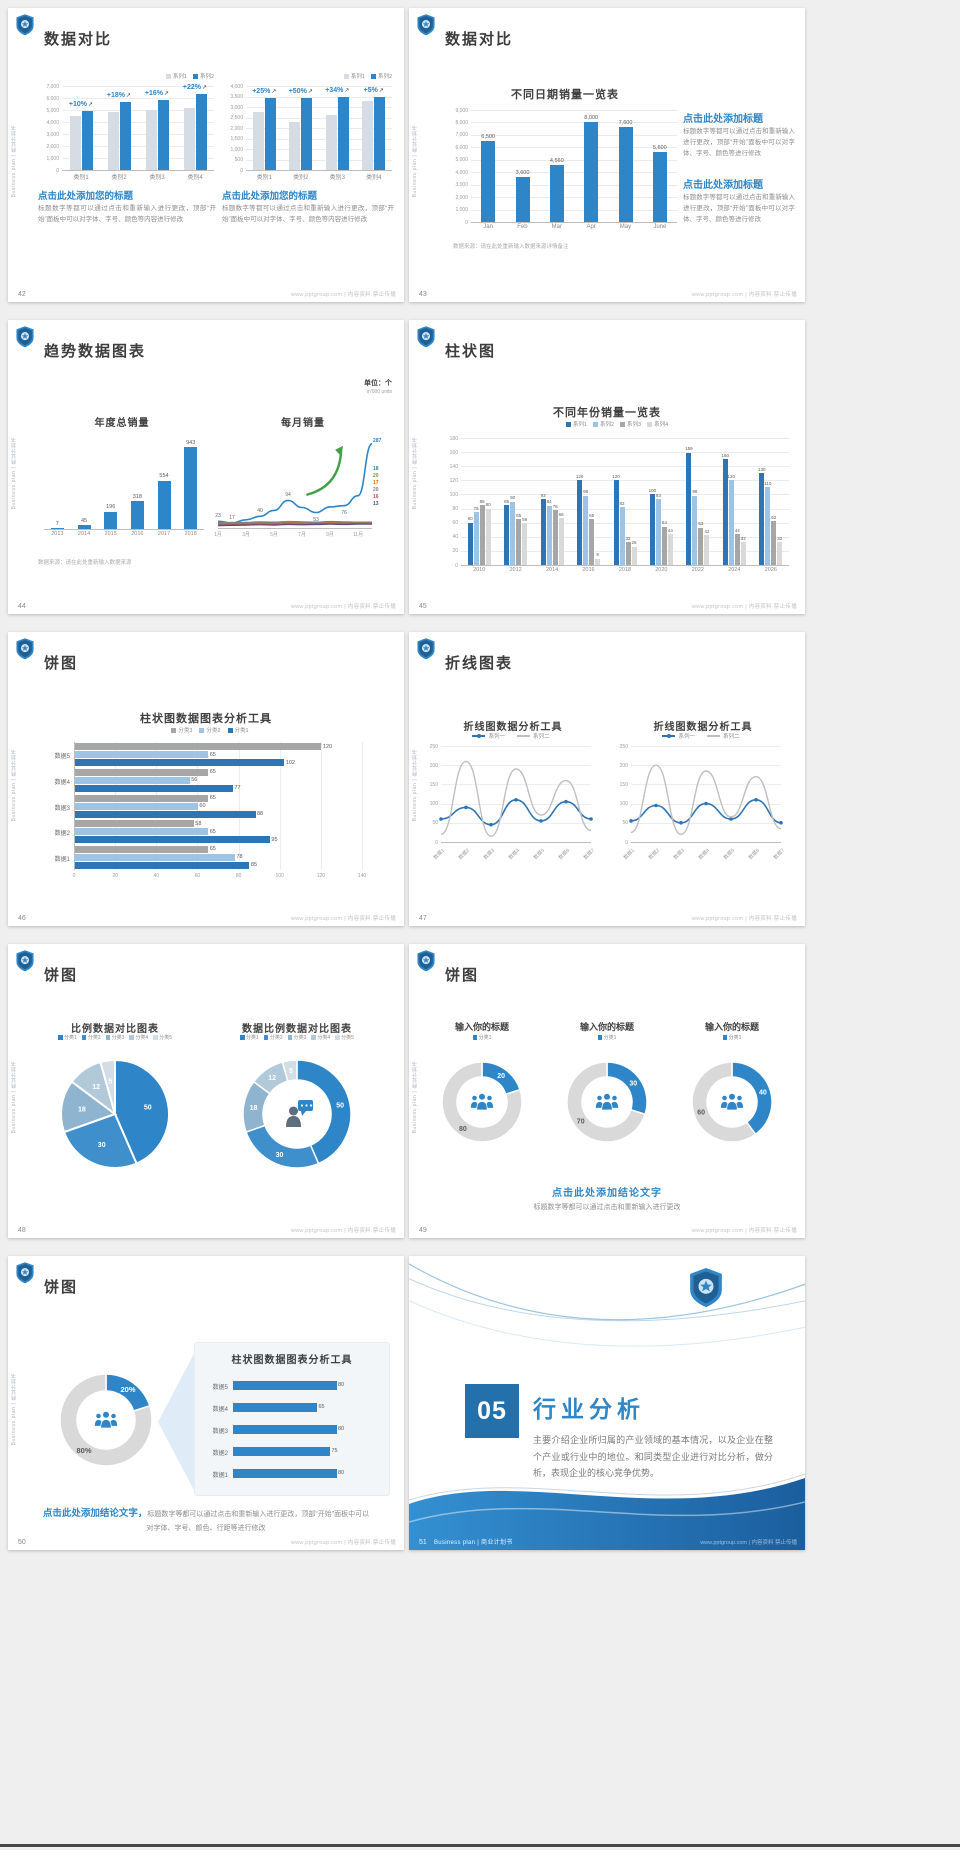 The width and height of the screenshot is (960, 1850). Describe the element at coordinates (220, 1431) in the screenshot. I see `category-label: 数据3` at that location.